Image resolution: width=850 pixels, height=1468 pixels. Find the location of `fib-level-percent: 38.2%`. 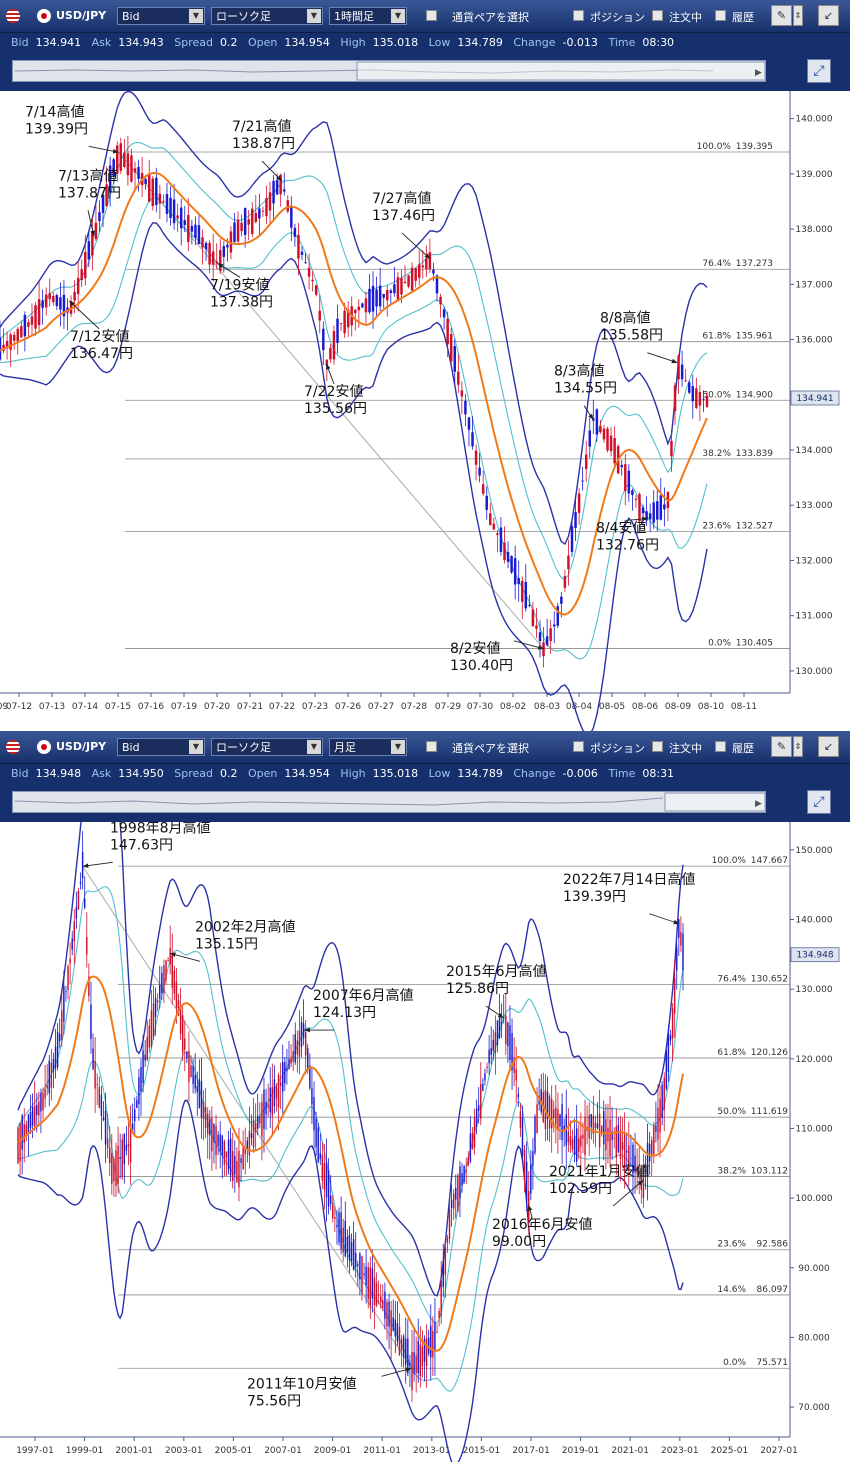

fib-level-percent: 38.2% is located at coordinates (731, 1171).